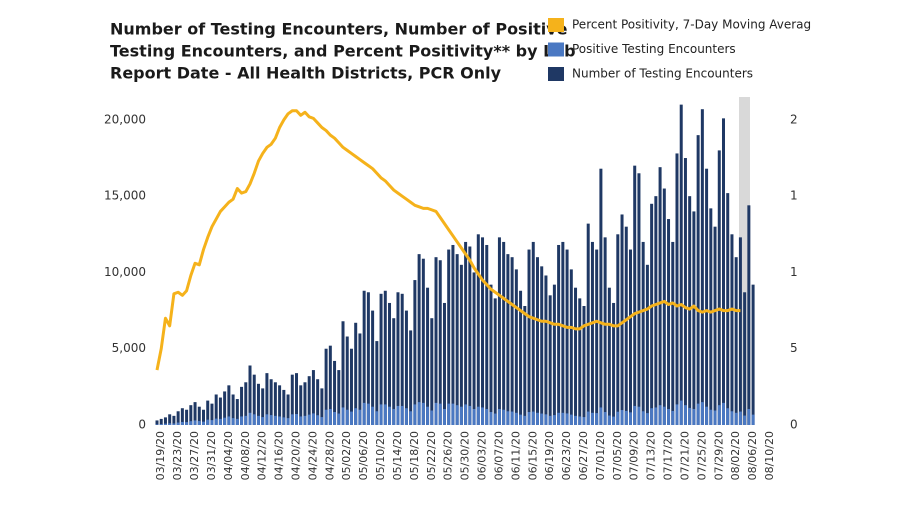 The image size is (920, 505). I want to click on x-tick-label: 04/24/20, so click(312, 455).